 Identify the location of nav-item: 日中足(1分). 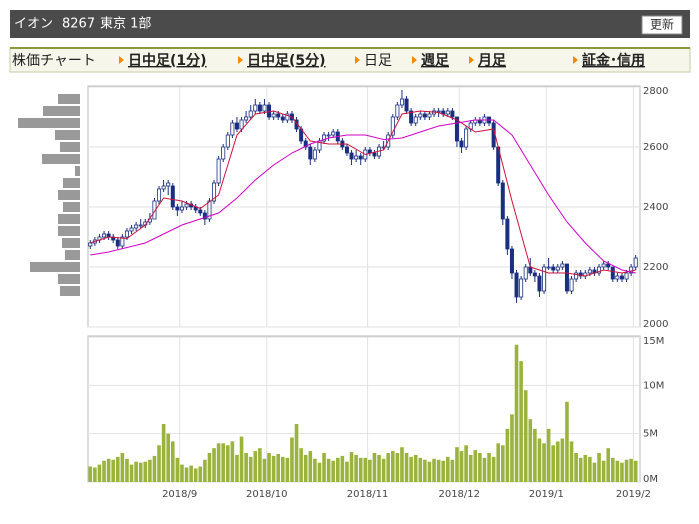
(167, 60).